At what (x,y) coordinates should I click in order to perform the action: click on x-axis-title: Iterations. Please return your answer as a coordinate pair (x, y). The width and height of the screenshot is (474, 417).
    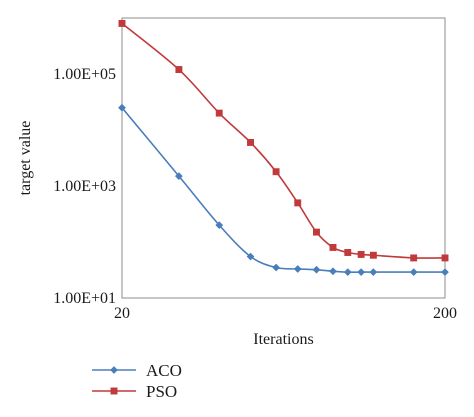
    Looking at the image, I should click on (283, 339).